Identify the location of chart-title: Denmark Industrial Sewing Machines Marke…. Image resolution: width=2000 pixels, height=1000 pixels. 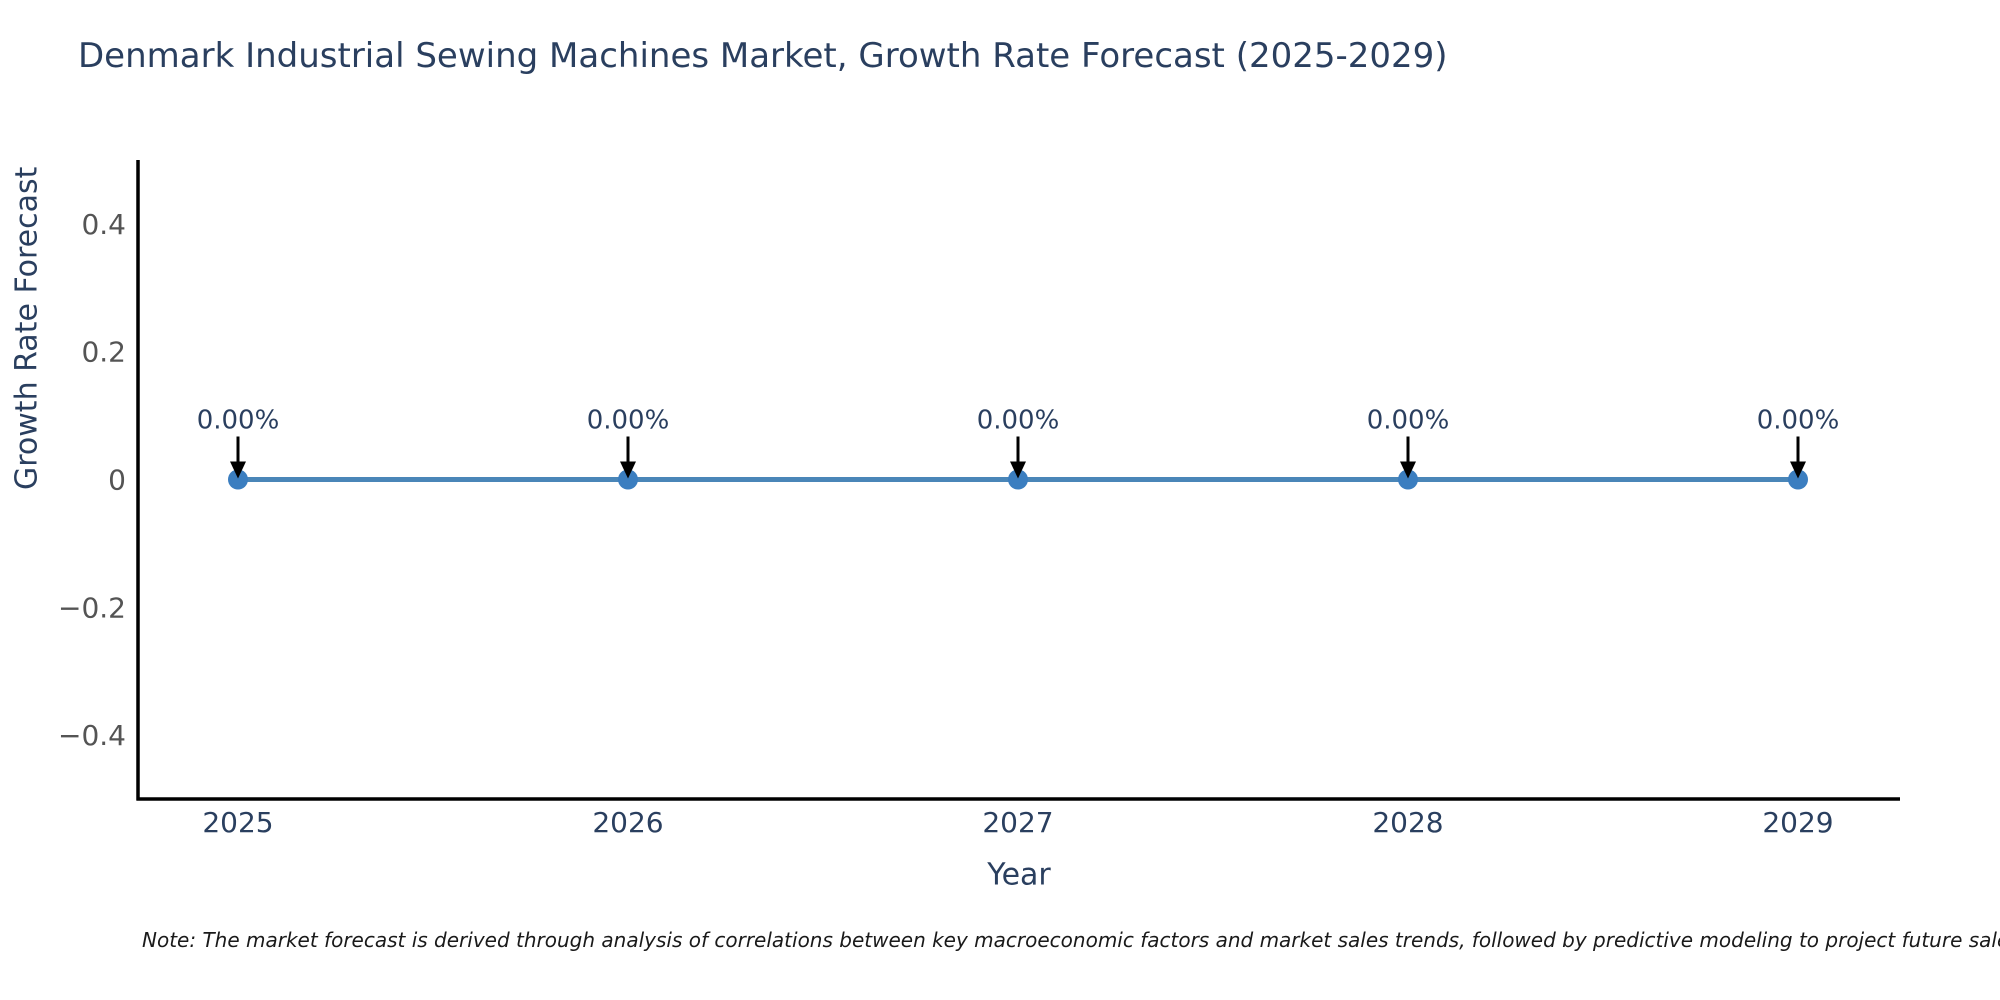
(763, 56).